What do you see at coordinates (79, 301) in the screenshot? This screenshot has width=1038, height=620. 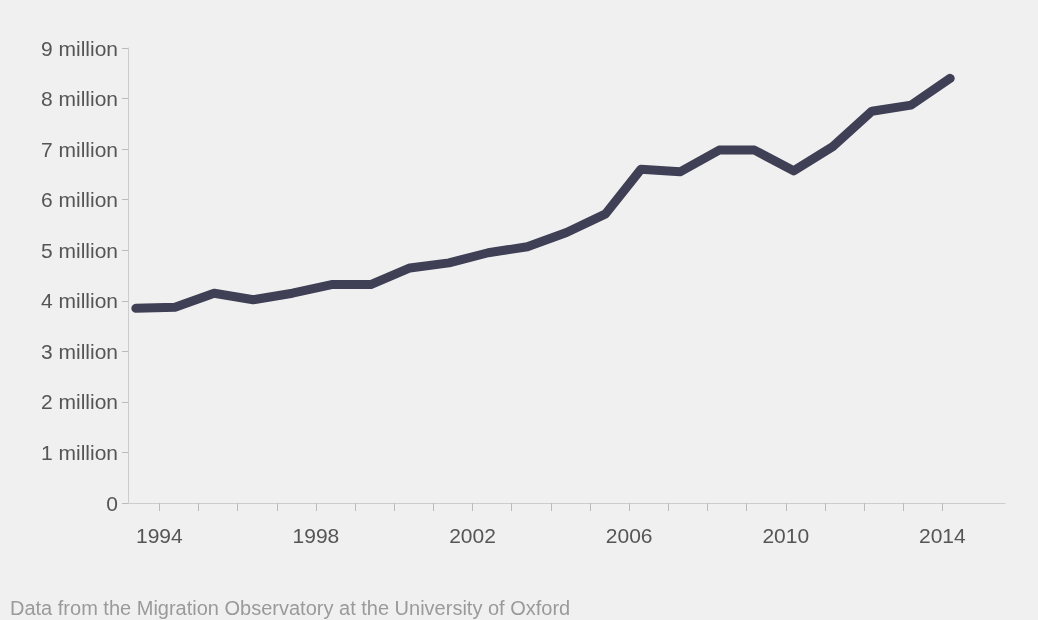 I see `y-tick-label: 4 million` at bounding box center [79, 301].